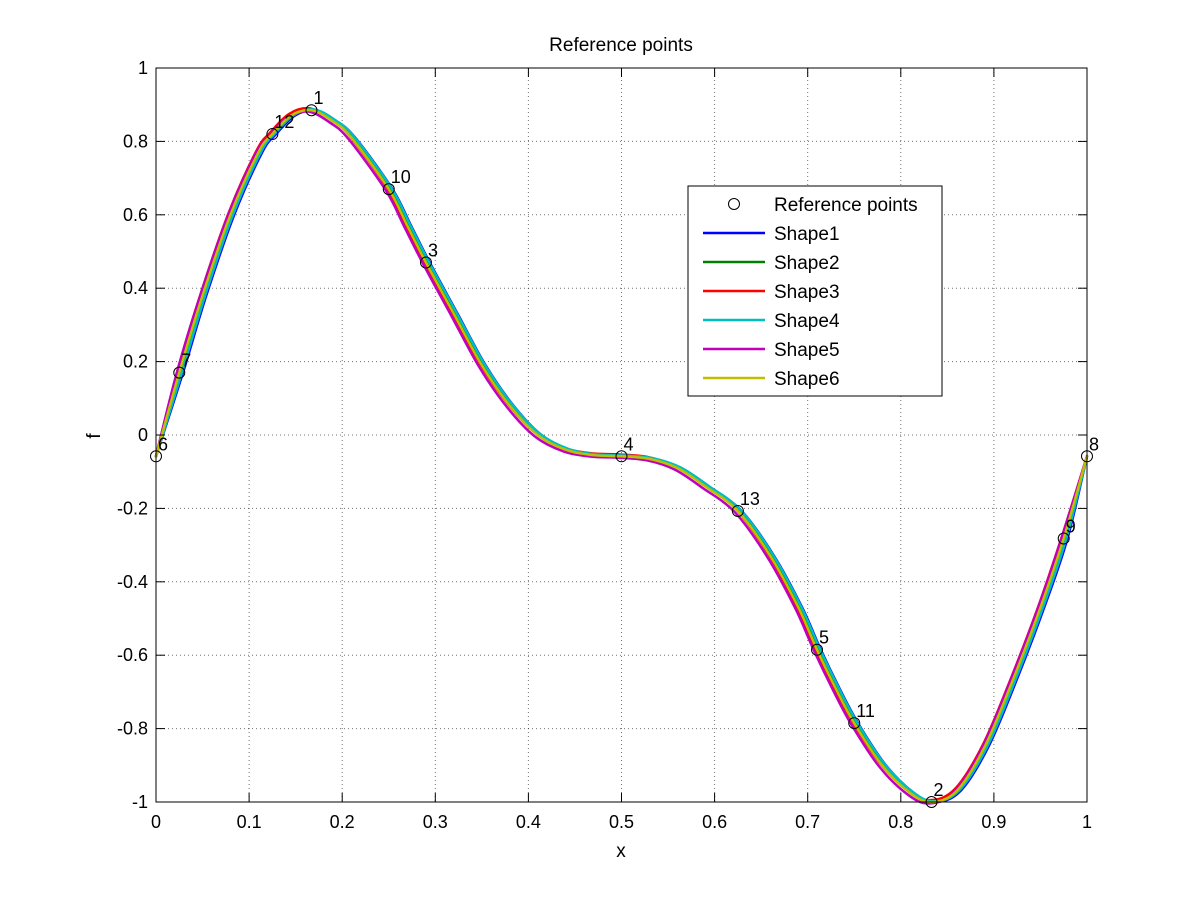 Image resolution: width=1201 pixels, height=901 pixels. What do you see at coordinates (750, 499) in the screenshot?
I see `reference-point-label: 13` at bounding box center [750, 499].